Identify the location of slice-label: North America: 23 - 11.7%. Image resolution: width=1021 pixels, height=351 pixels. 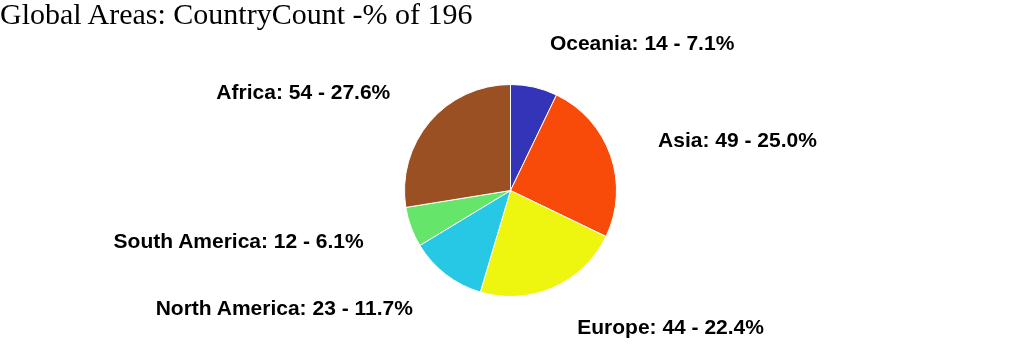
(284, 308).